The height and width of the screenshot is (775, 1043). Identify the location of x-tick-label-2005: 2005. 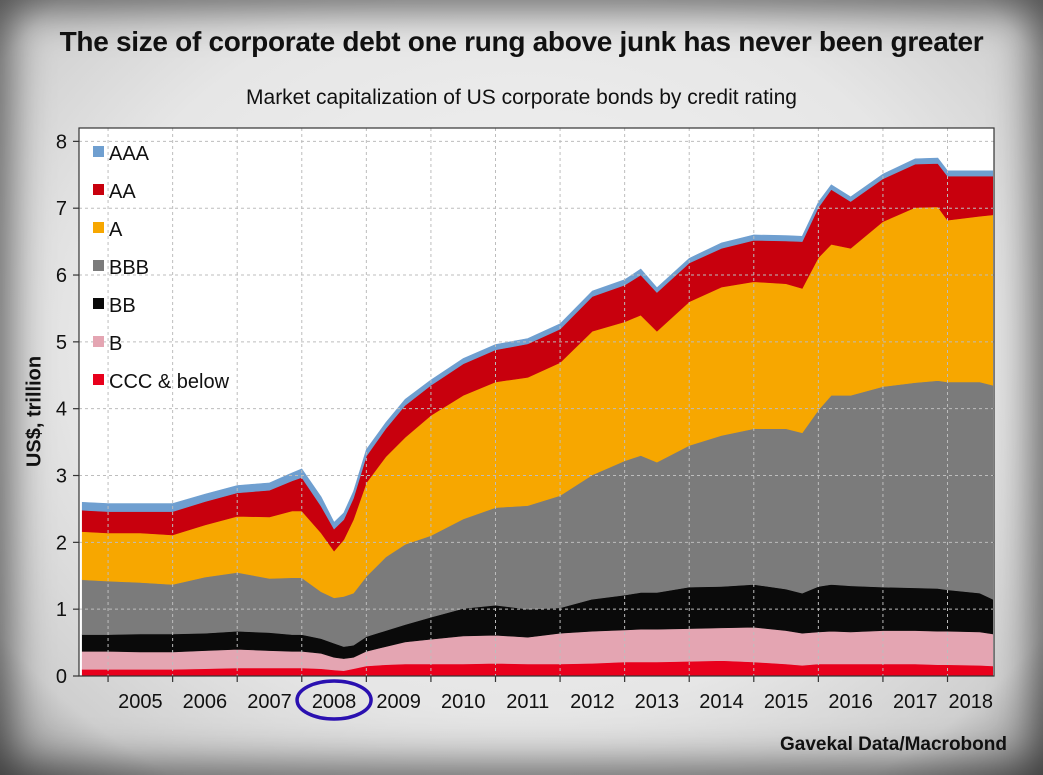
(140, 702).